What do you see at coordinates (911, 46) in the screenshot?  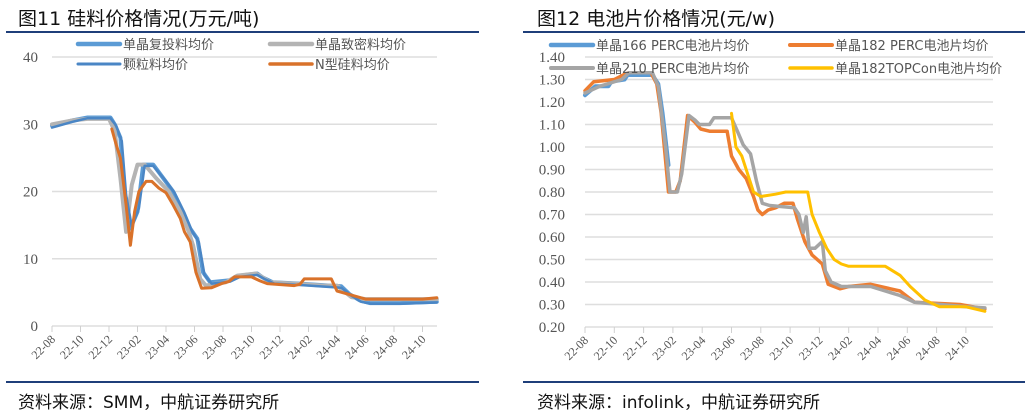 I see `legend-label: 单晶182 PERC电池片均价` at bounding box center [911, 46].